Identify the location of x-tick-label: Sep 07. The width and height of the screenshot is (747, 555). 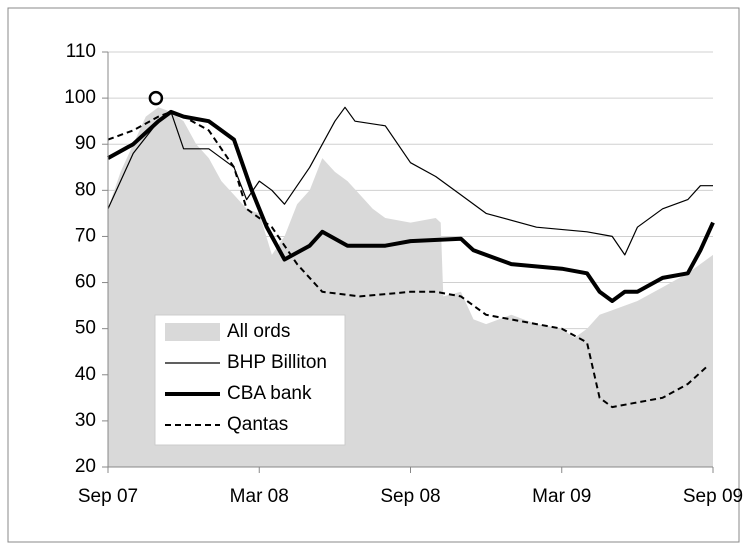
(108, 496).